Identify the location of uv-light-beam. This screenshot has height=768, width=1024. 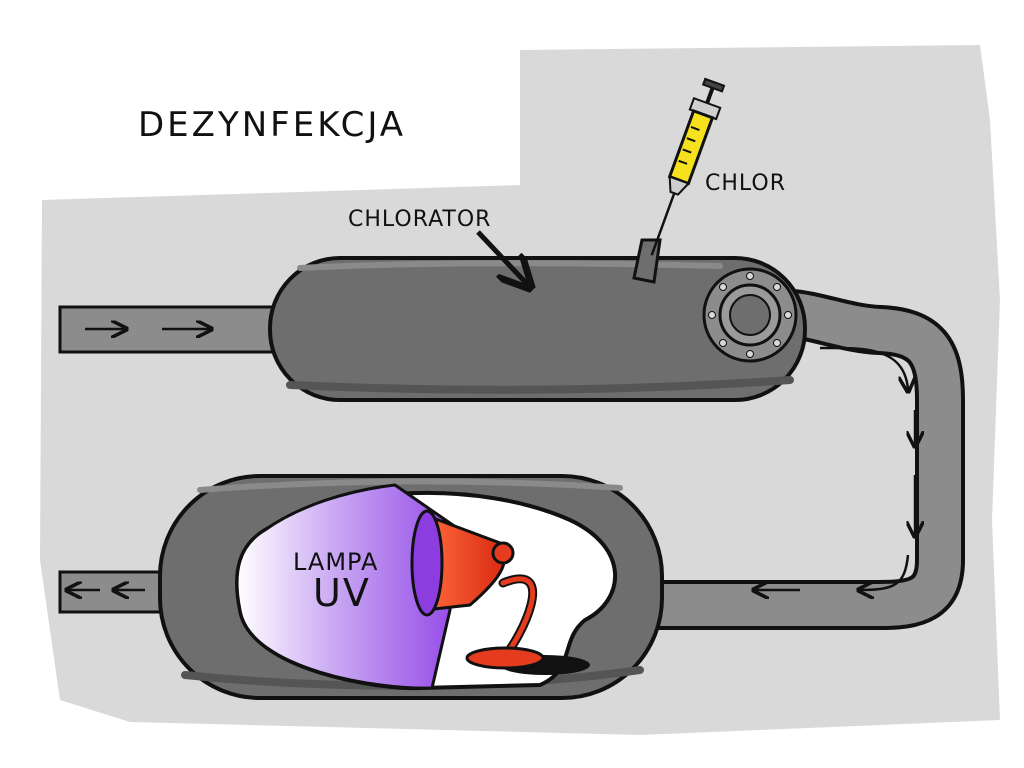
(348, 586).